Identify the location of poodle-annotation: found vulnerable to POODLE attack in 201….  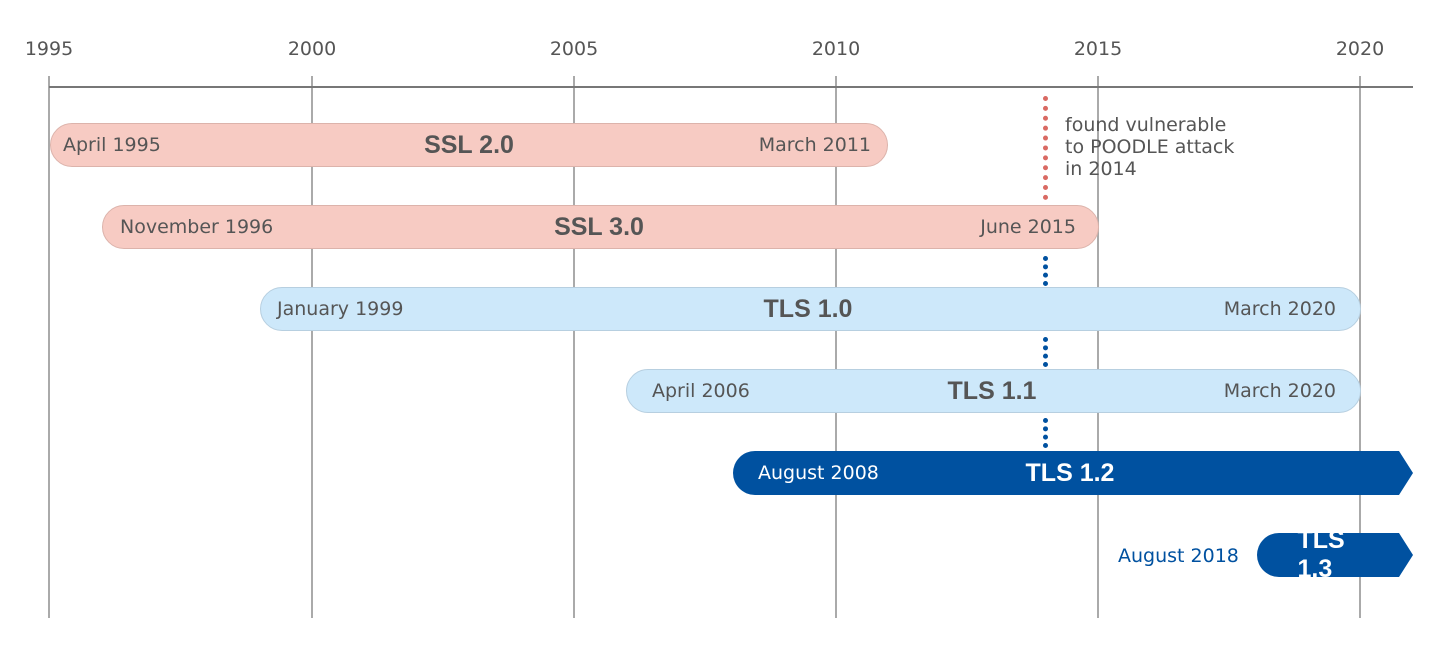
(1149, 147).